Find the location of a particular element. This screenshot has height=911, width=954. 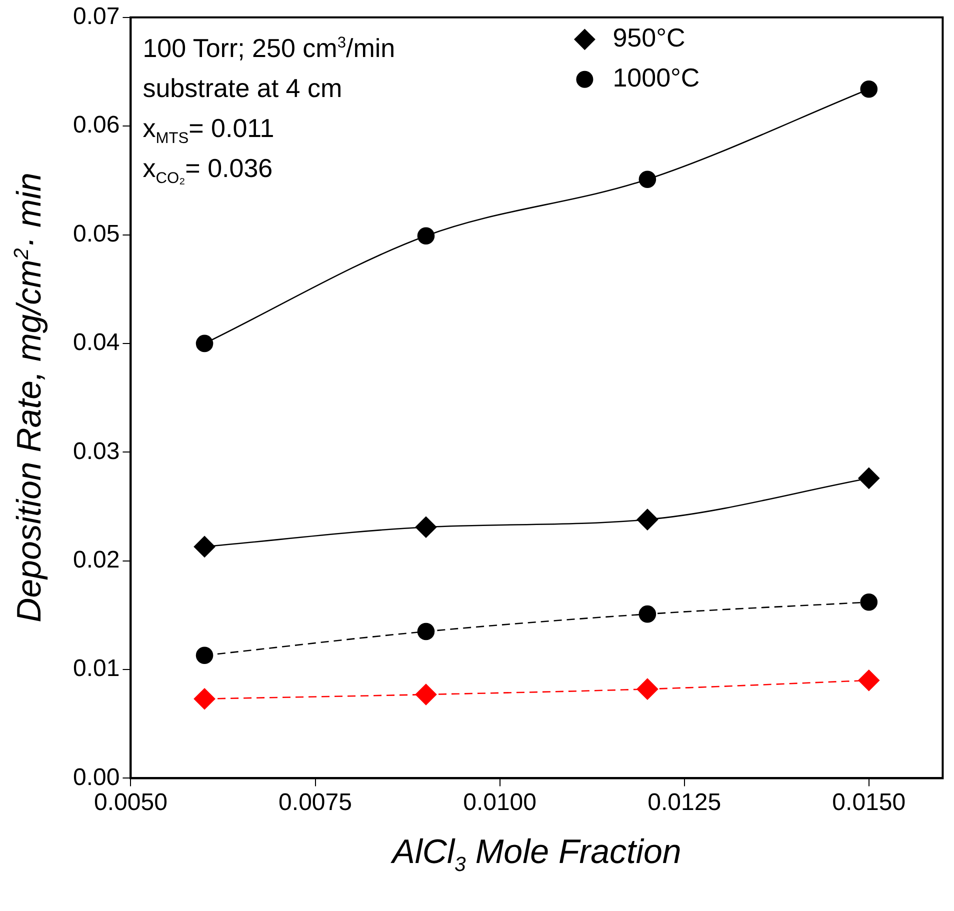

y-tick-label: 0.01 is located at coordinates (96, 668).